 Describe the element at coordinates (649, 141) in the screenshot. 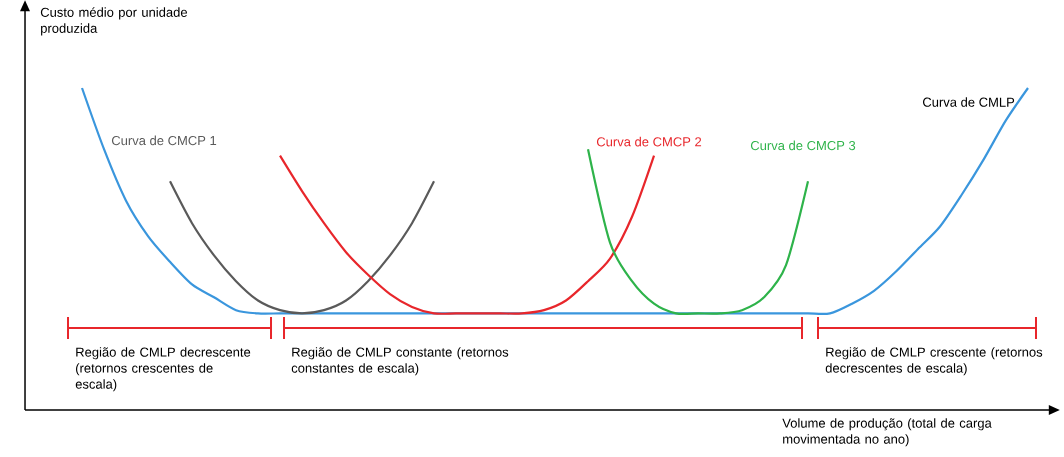

I see `series-label: Curva de CMCP 2` at that location.